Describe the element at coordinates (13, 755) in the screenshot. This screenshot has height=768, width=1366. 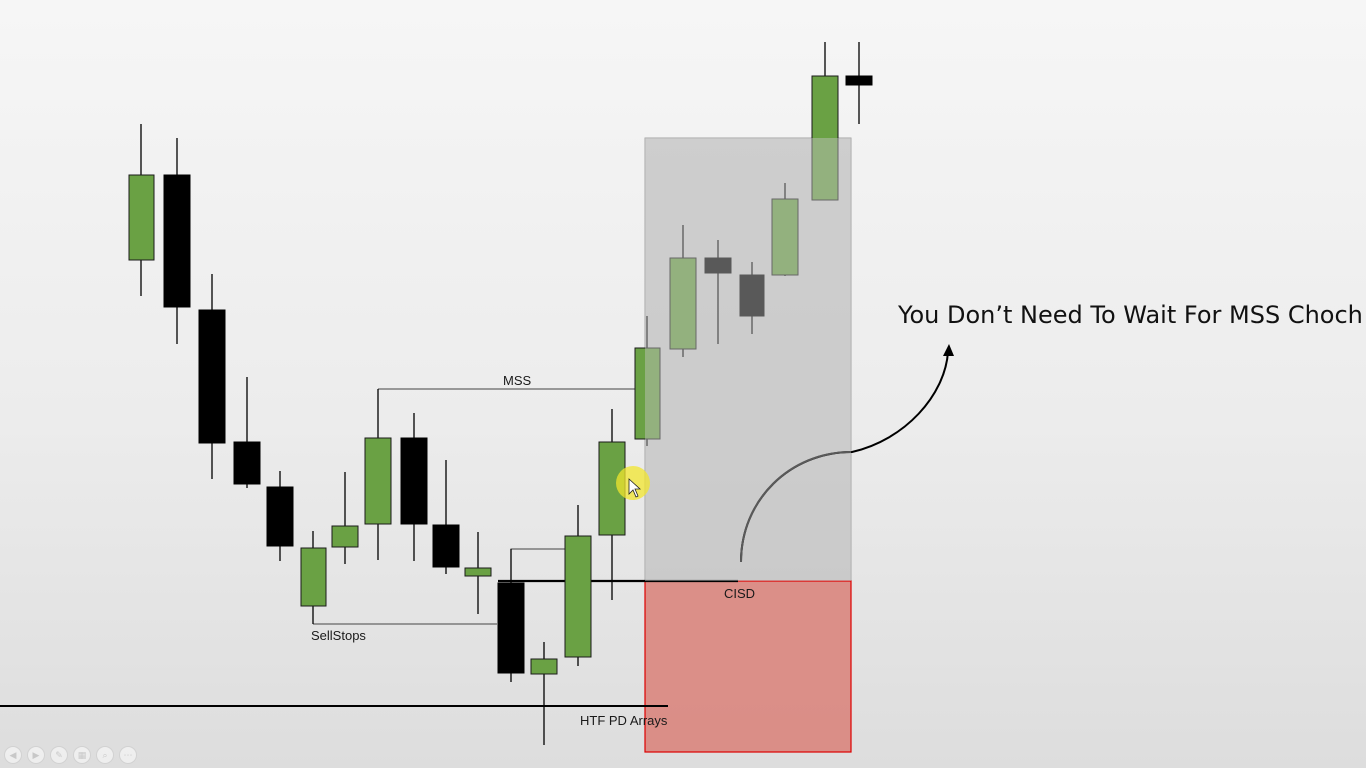
I see `previous-icon: ◀` at that location.